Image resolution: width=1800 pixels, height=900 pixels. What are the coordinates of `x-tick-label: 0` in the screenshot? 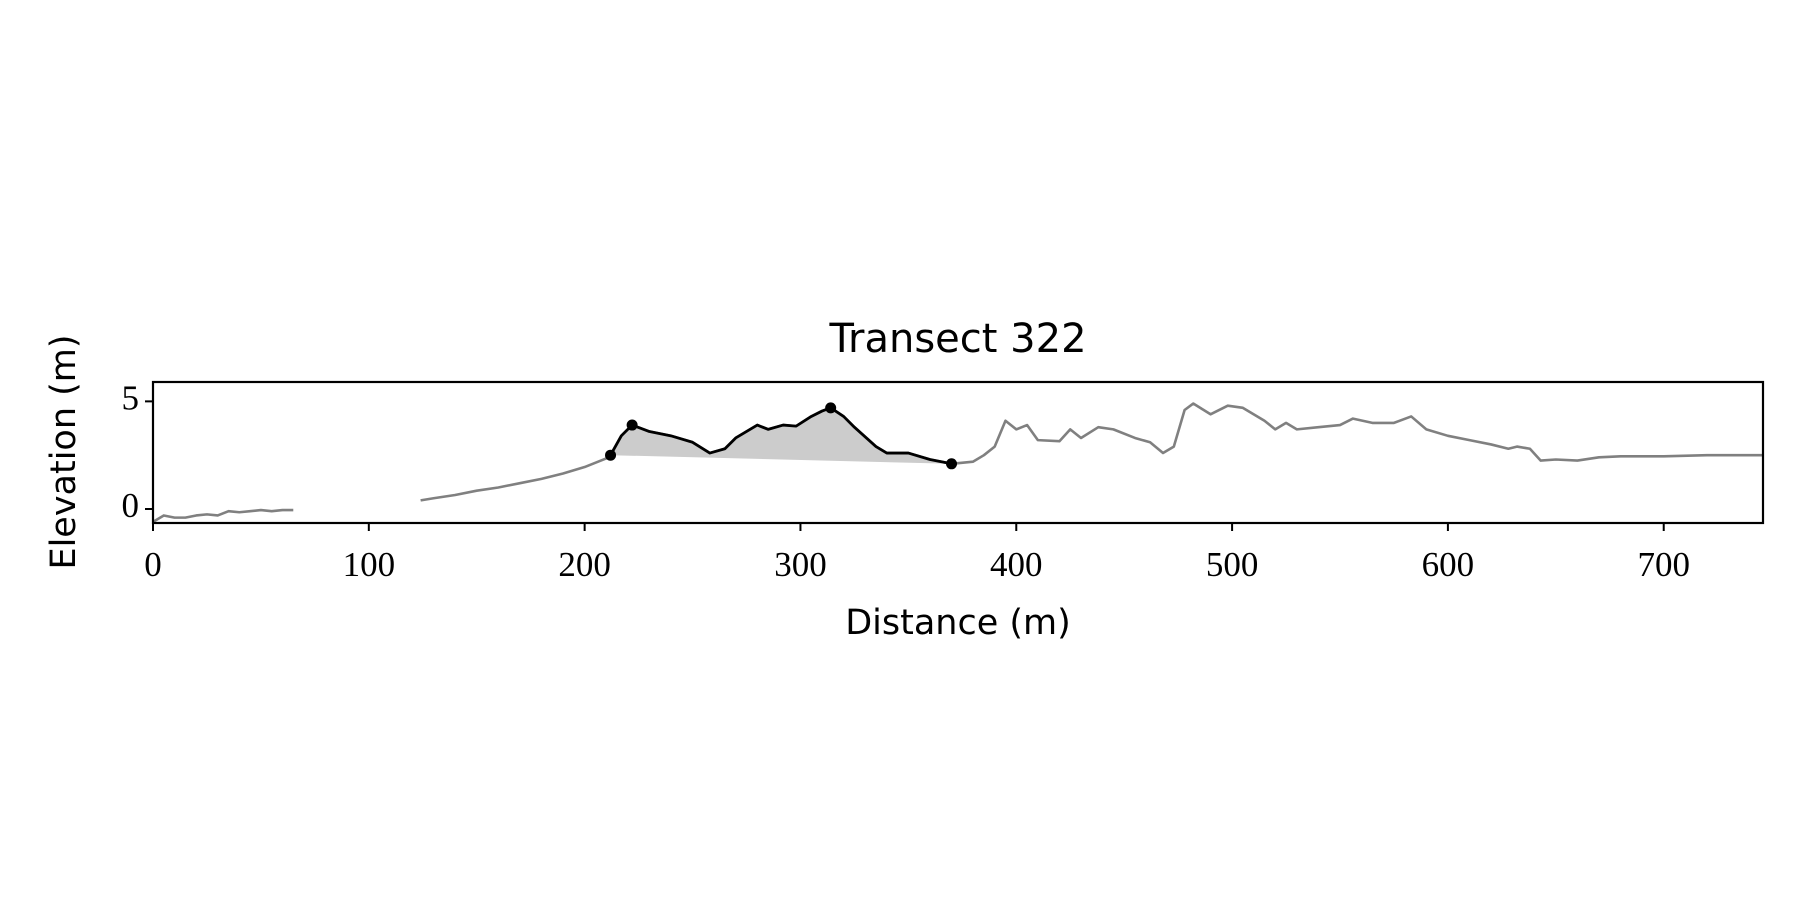 It's located at (153, 564).